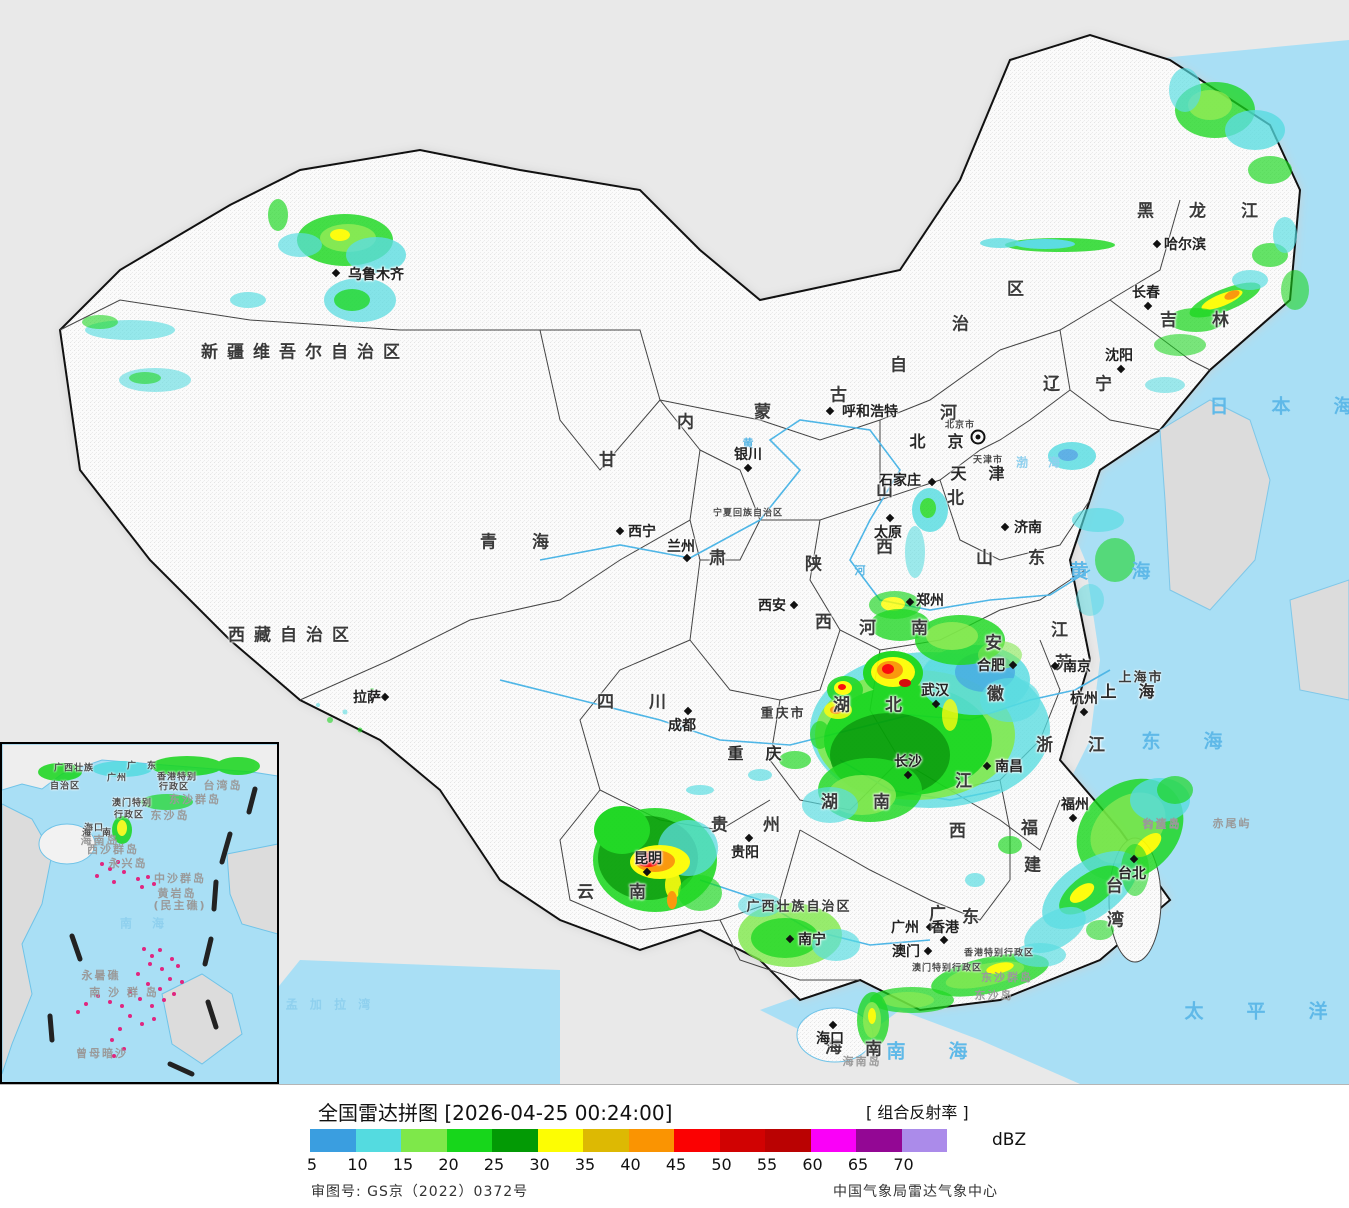 The image size is (1349, 1208). Describe the element at coordinates (1009, 1140) in the screenshot. I see `dbz-unit-label: dBZ` at that location.